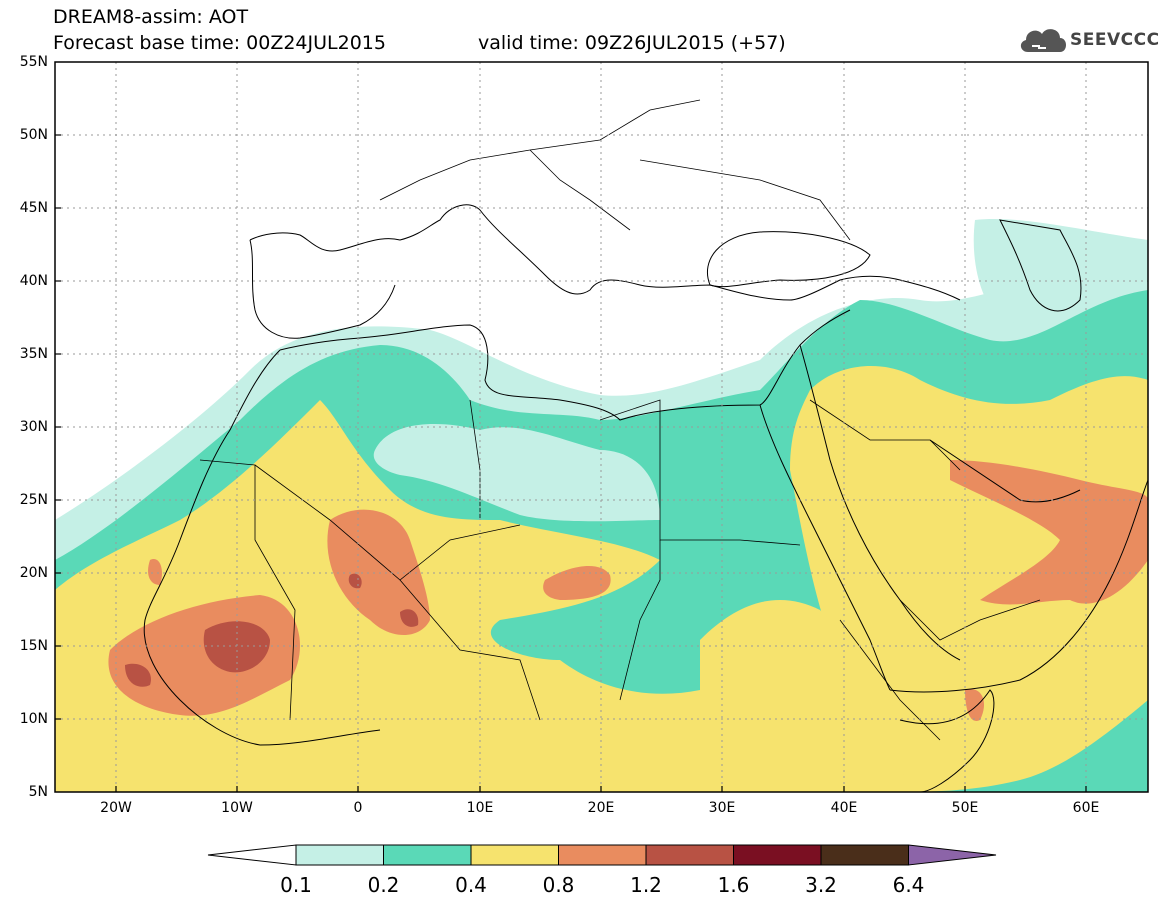  Describe the element at coordinates (237, 808) in the screenshot. I see `lon-label: 10W` at that location.